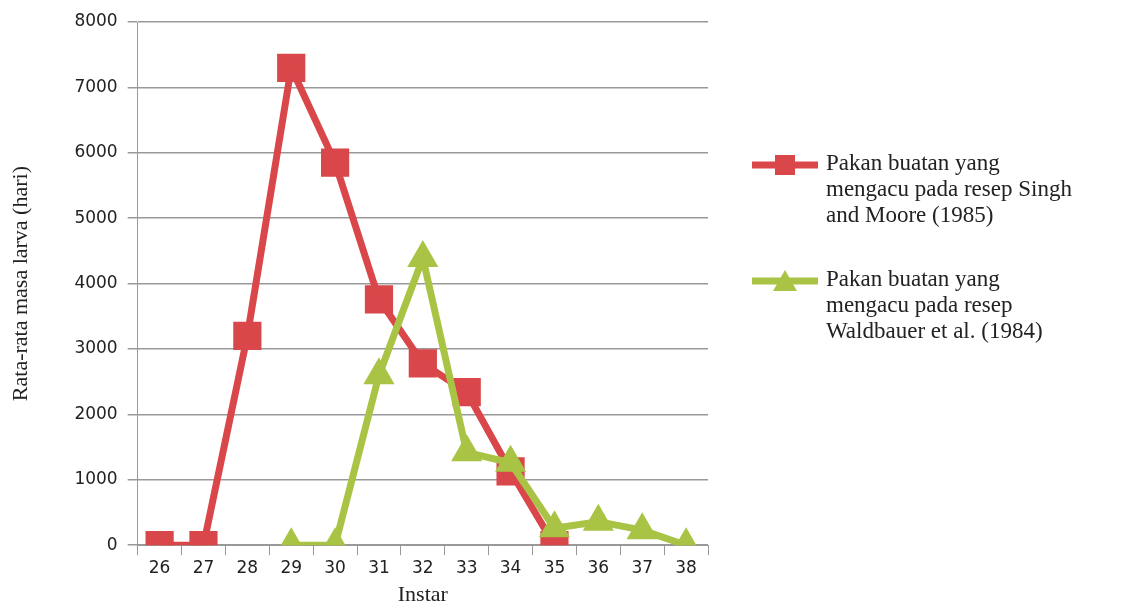  What do you see at coordinates (935, 305) in the screenshot?
I see `legend-label: Pakan buatan yang mengacu pada resep Waldbauer et al. (1984)` at bounding box center [935, 305].